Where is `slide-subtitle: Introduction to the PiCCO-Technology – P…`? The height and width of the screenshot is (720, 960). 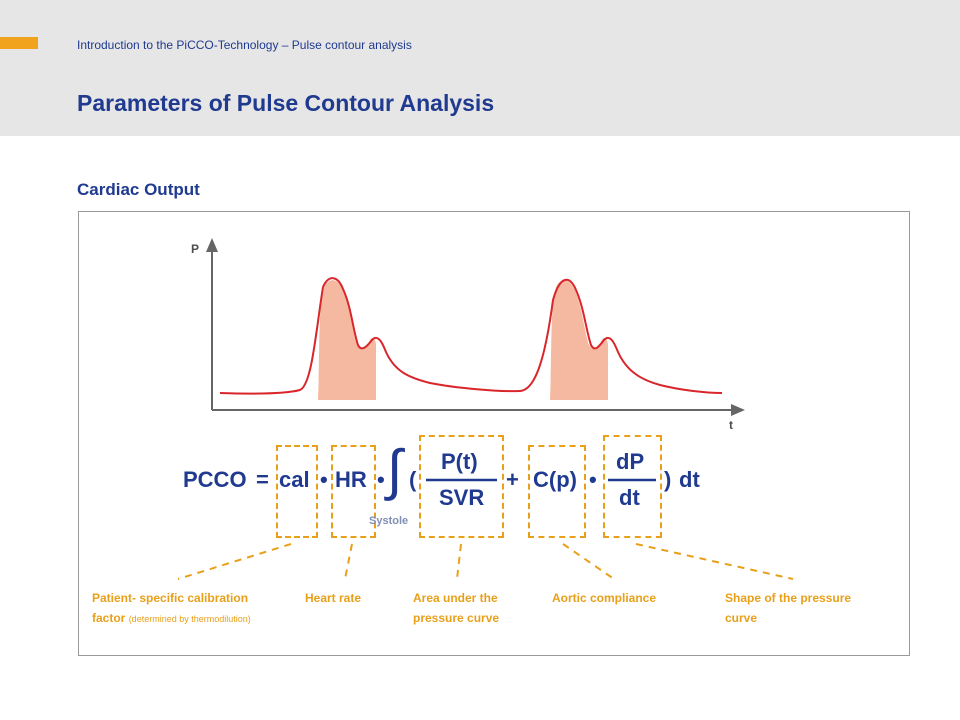
slide-subtitle: Introduction to the PiCCO-Technology – P… is located at coordinates (244, 45).